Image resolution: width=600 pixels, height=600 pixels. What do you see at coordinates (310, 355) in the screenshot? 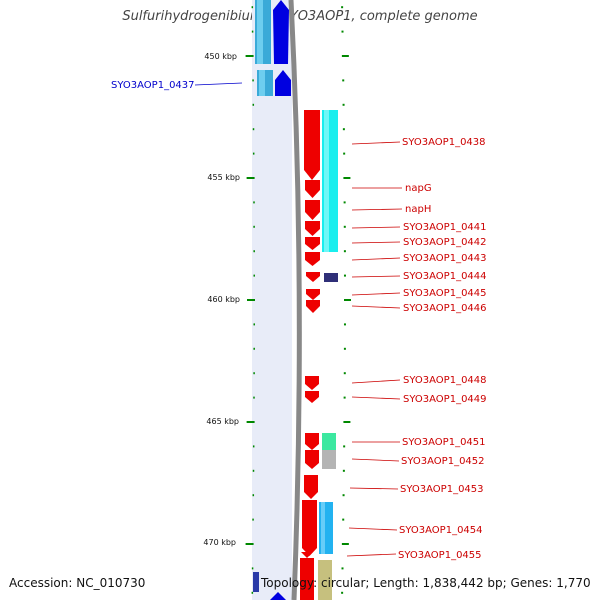
I see `reverse-cds-features` at bounding box center [310, 355].